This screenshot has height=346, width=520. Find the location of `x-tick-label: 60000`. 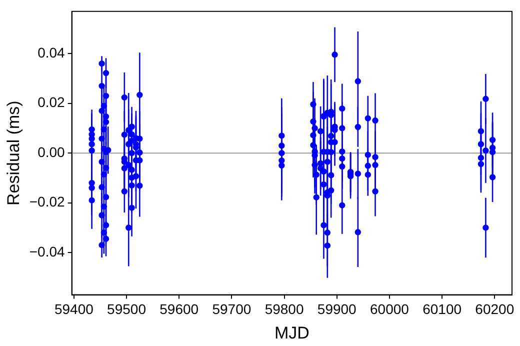

x-tick-label: 60000 is located at coordinates (390, 309).